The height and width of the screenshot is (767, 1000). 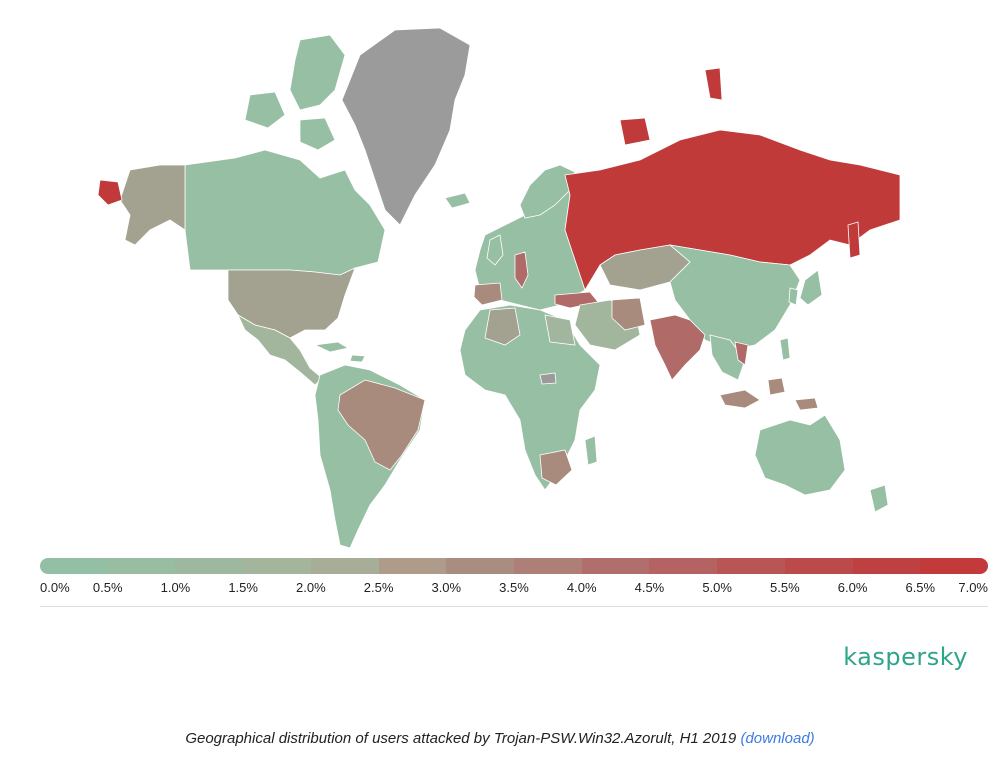 I want to click on legend-tick-label: 0.5%, so click(x=107, y=587).